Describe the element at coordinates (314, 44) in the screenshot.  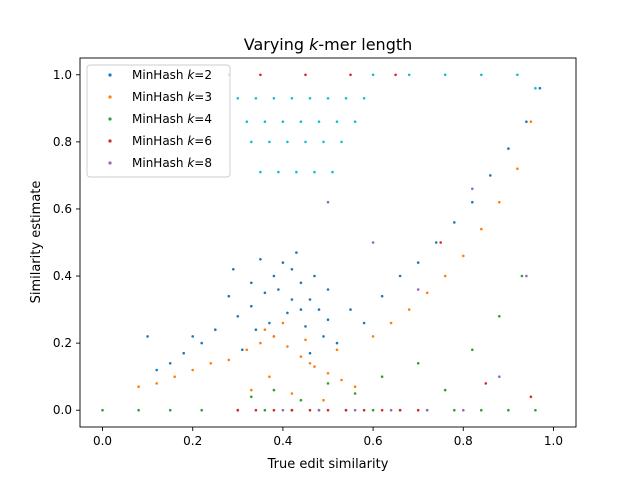
I see `chart-title-k: k` at that location.